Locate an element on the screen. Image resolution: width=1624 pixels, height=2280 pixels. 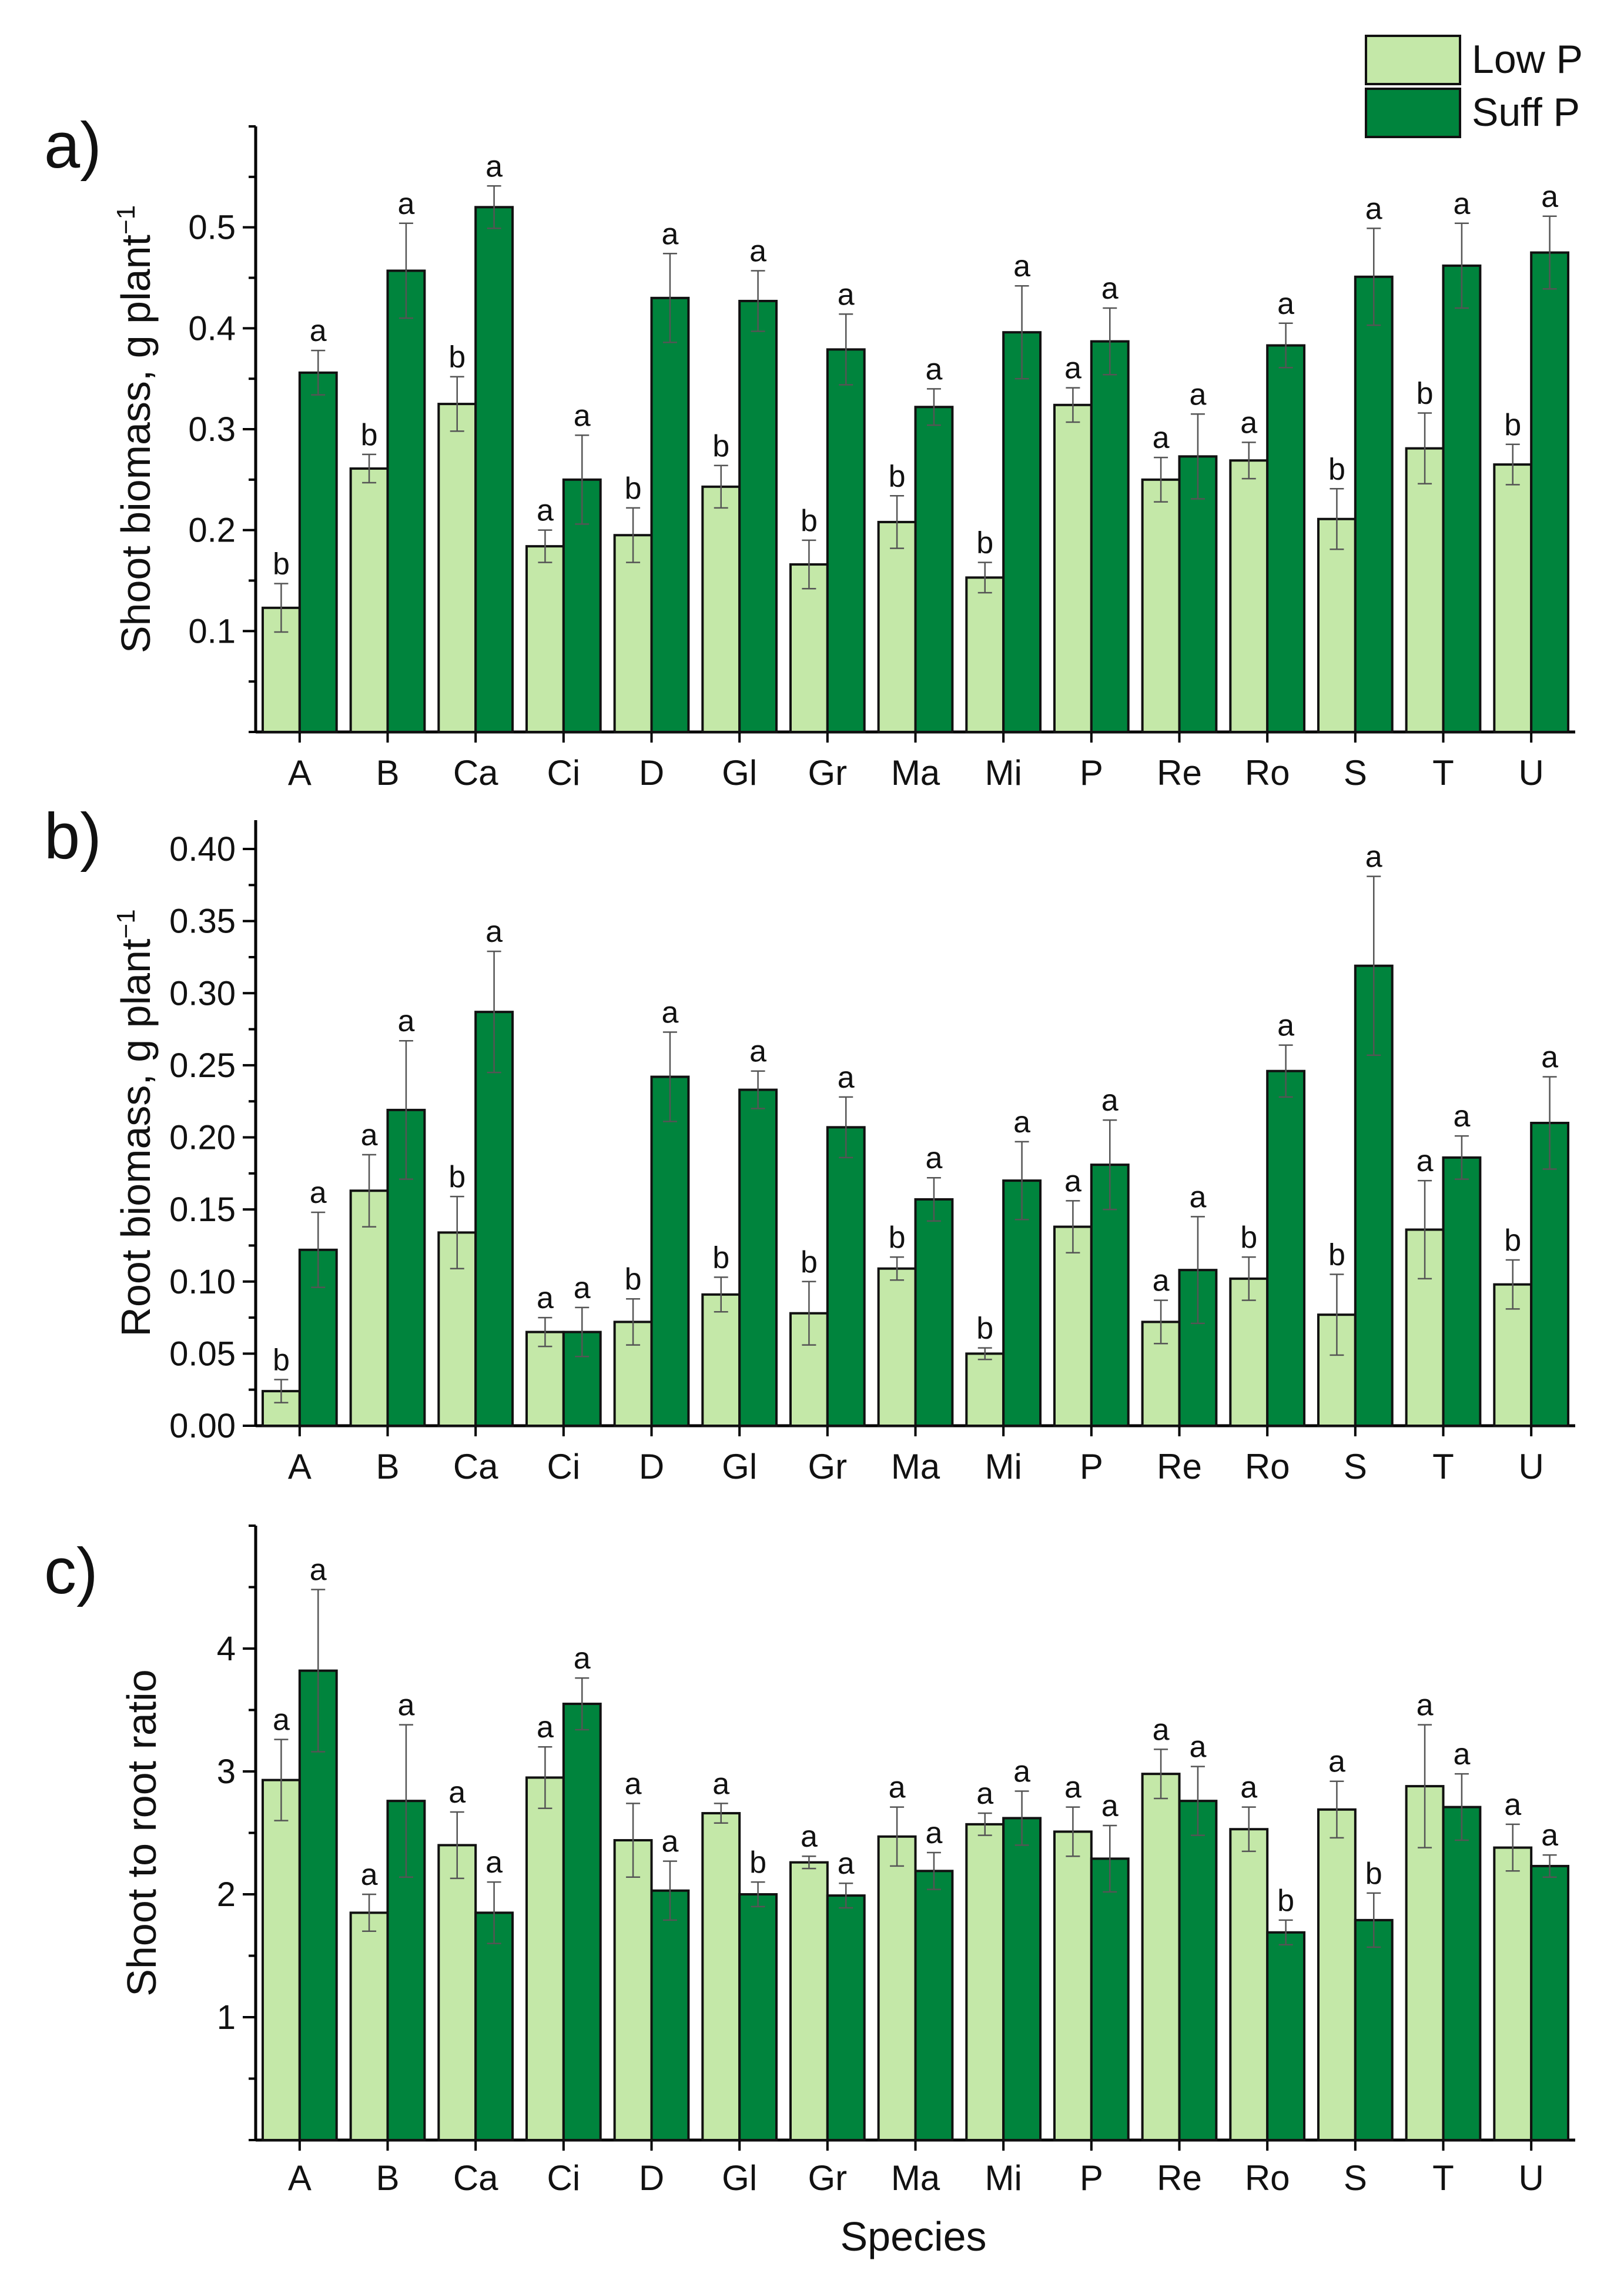
y-tick-label: 0.20 is located at coordinates (203, 1138).